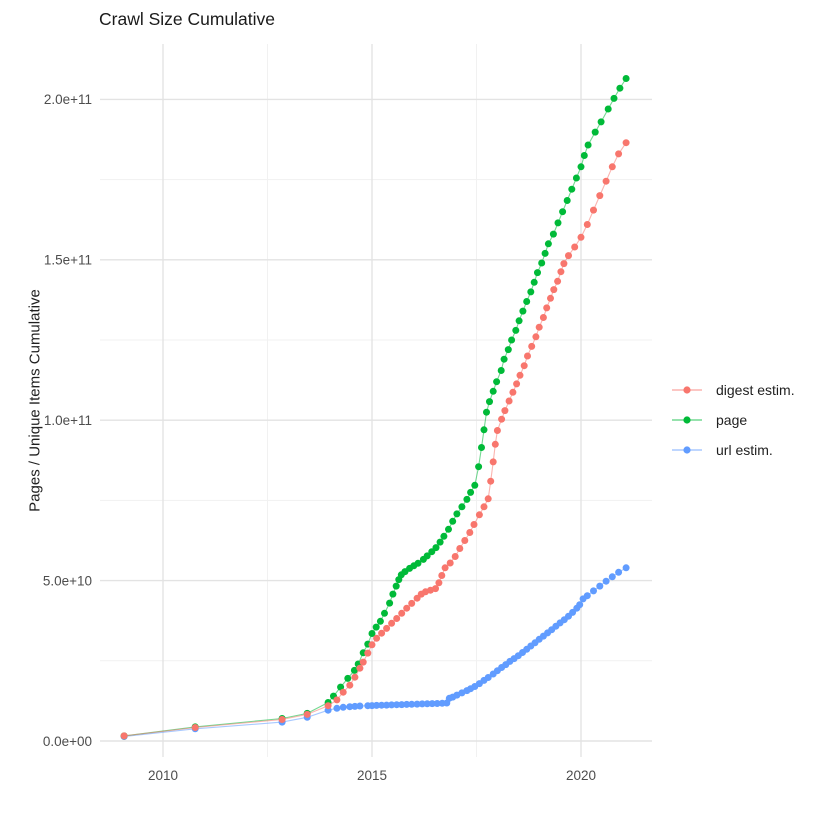 This screenshot has height=827, width=826. Describe the element at coordinates (744, 450) in the screenshot. I see `legend-label: url estim.` at that location.